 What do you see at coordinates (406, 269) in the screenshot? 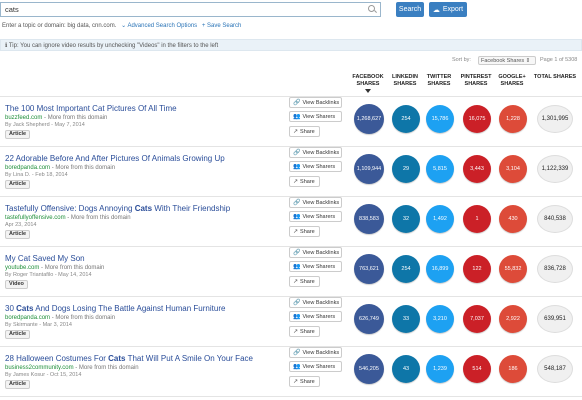
I see `linkedin-shares-badge: 254` at bounding box center [406, 269].